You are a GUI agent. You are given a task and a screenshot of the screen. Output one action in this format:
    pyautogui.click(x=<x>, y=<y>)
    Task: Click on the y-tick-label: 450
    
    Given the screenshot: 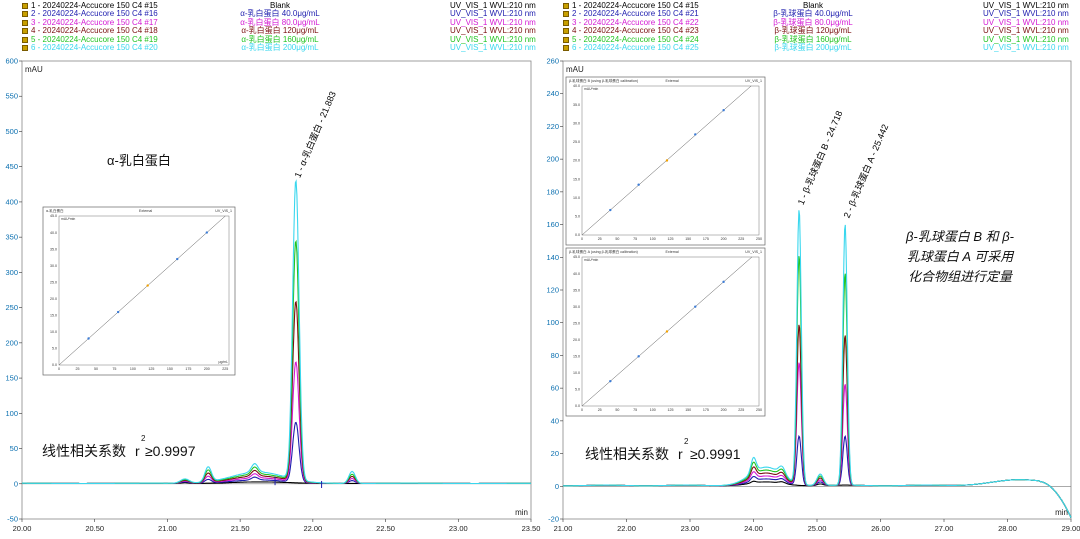 What is the action you would take?
    pyautogui.click(x=11, y=166)
    